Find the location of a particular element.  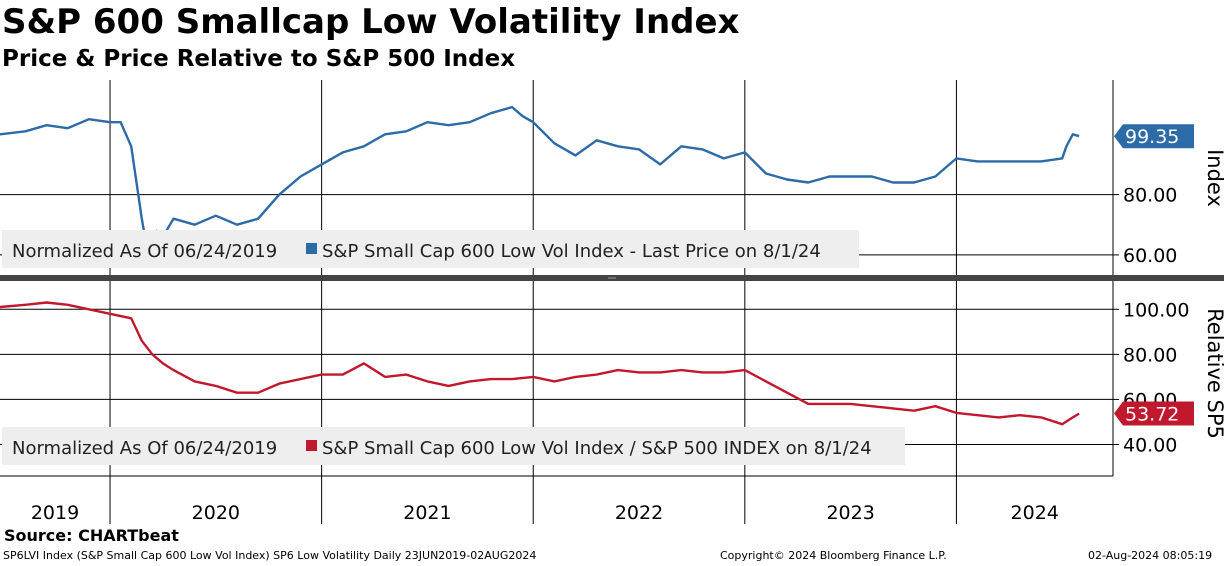

relative-legend-normalized: Normalized As Of 06/24/2019 is located at coordinates (144, 448).